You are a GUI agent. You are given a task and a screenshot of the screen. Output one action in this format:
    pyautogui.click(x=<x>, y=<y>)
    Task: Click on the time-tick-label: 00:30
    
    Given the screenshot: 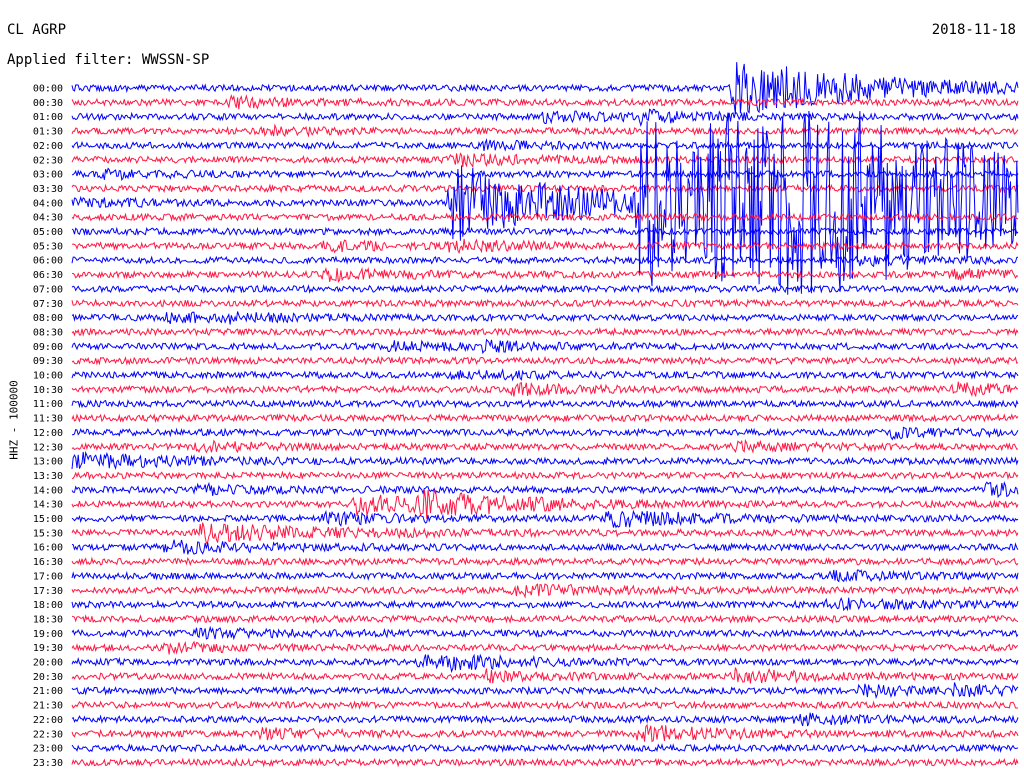 What is the action you would take?
    pyautogui.click(x=48, y=103)
    